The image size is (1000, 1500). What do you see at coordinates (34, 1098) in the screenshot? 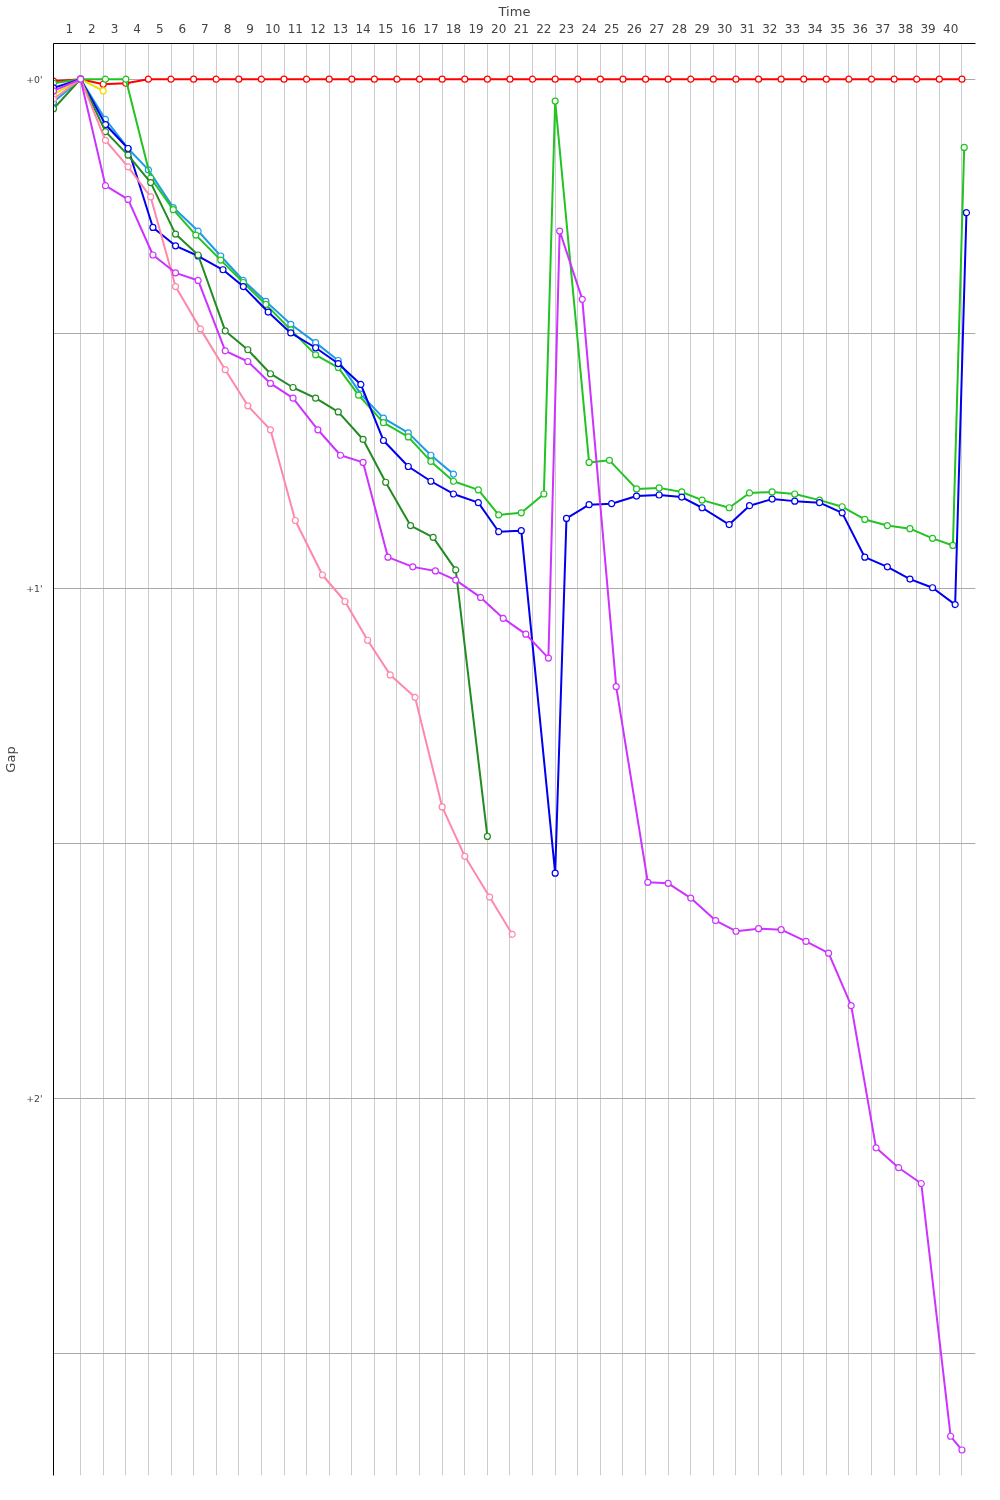
I see `y-tick-label: +2'` at bounding box center [34, 1098].